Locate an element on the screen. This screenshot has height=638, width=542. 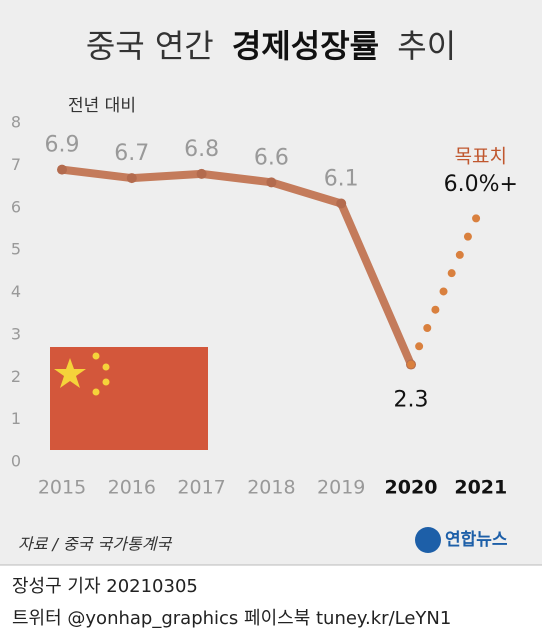
data-label: 6.7 is located at coordinates (131, 153).